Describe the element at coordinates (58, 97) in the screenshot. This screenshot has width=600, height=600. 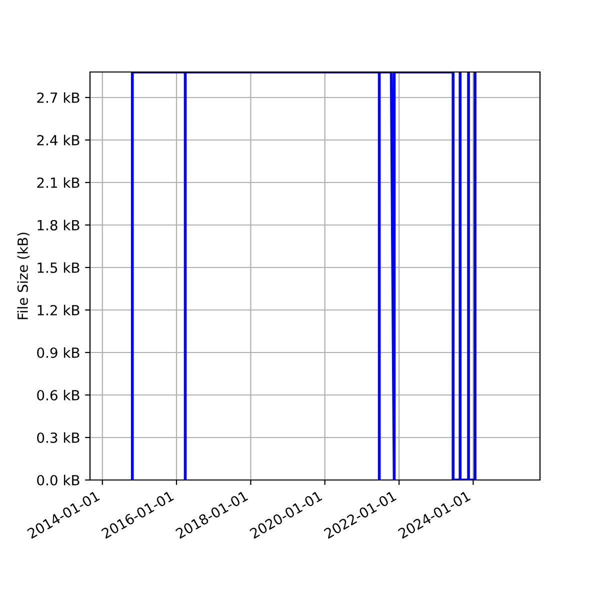
I see `y-tick-label: 2.7 kB` at that location.